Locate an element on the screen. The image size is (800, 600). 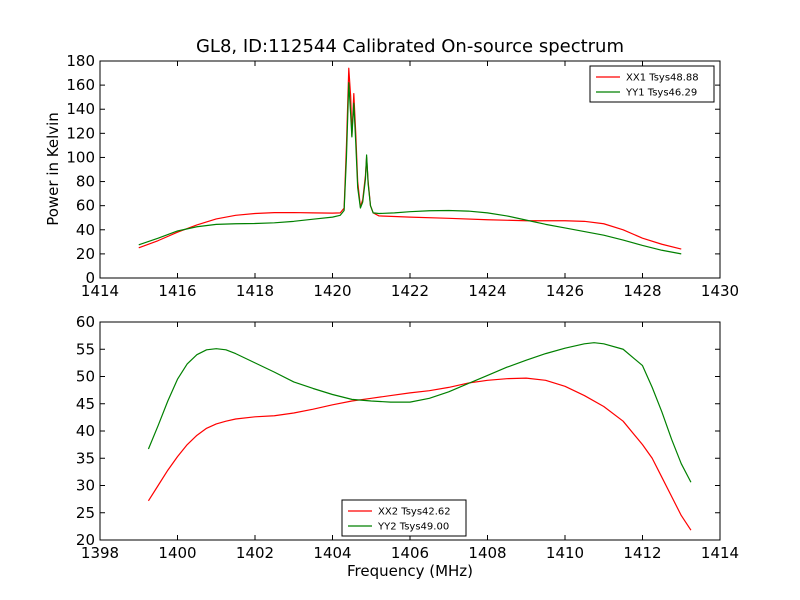
top-x-tick-label: 1426 is located at coordinates (565, 291).